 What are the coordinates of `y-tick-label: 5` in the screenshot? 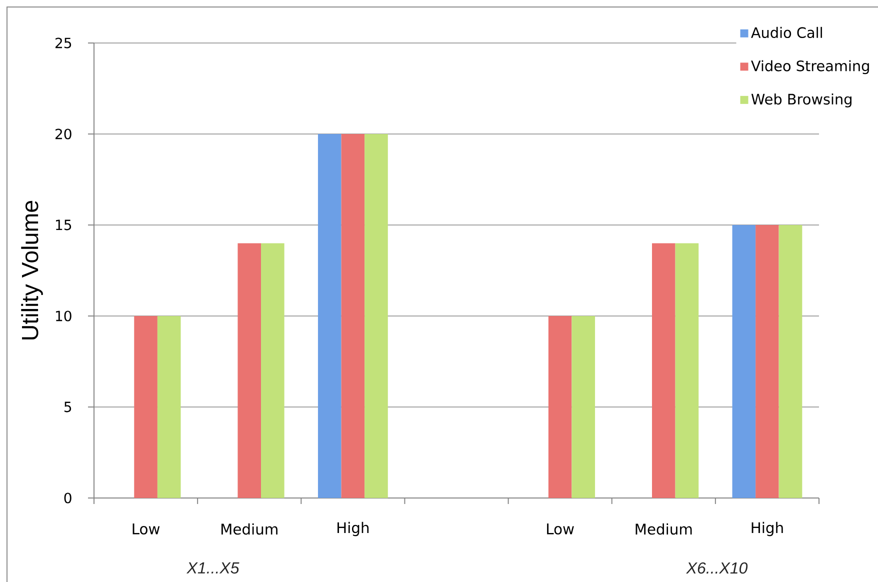 It's located at (68, 407).